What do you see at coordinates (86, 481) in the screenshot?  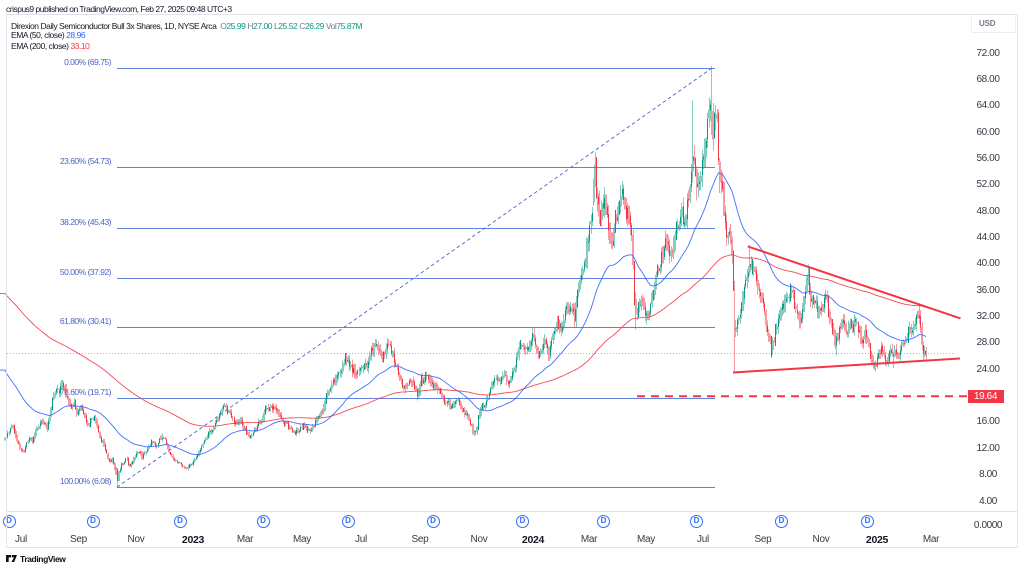 I see `svg-text: 100.00% (6.08)` at bounding box center [86, 481].